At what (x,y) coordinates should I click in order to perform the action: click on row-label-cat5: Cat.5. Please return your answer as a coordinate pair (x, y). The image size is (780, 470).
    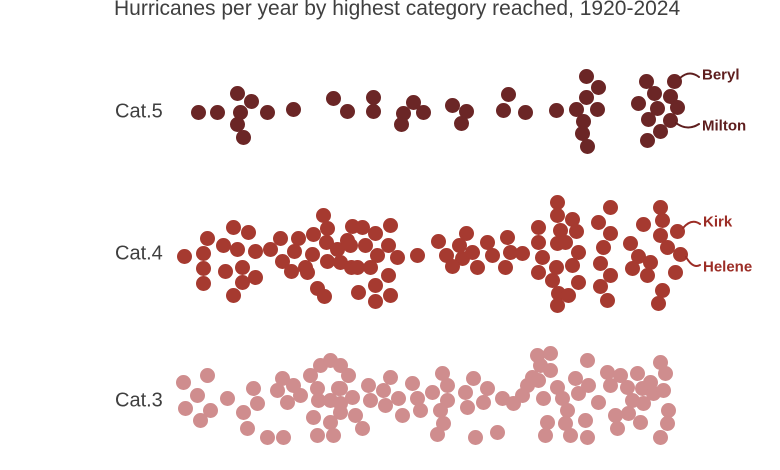
    Looking at the image, I should click on (139, 111).